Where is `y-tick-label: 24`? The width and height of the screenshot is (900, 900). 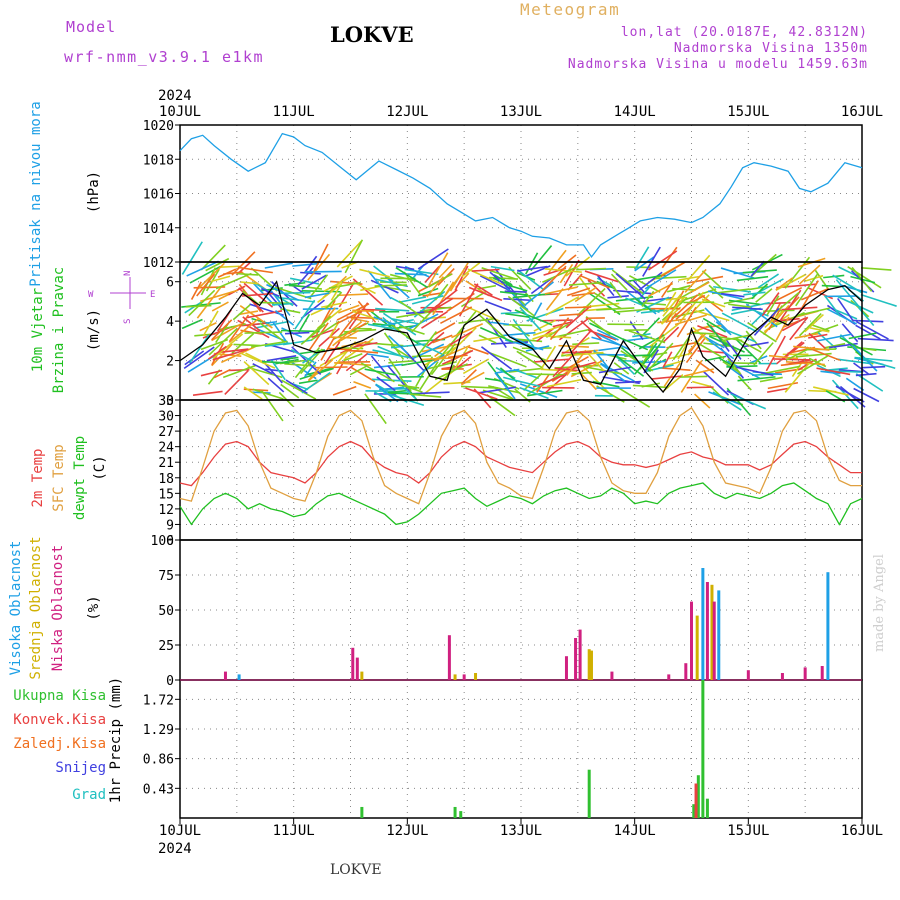 y-tick-label: 24 is located at coordinates (166, 448).